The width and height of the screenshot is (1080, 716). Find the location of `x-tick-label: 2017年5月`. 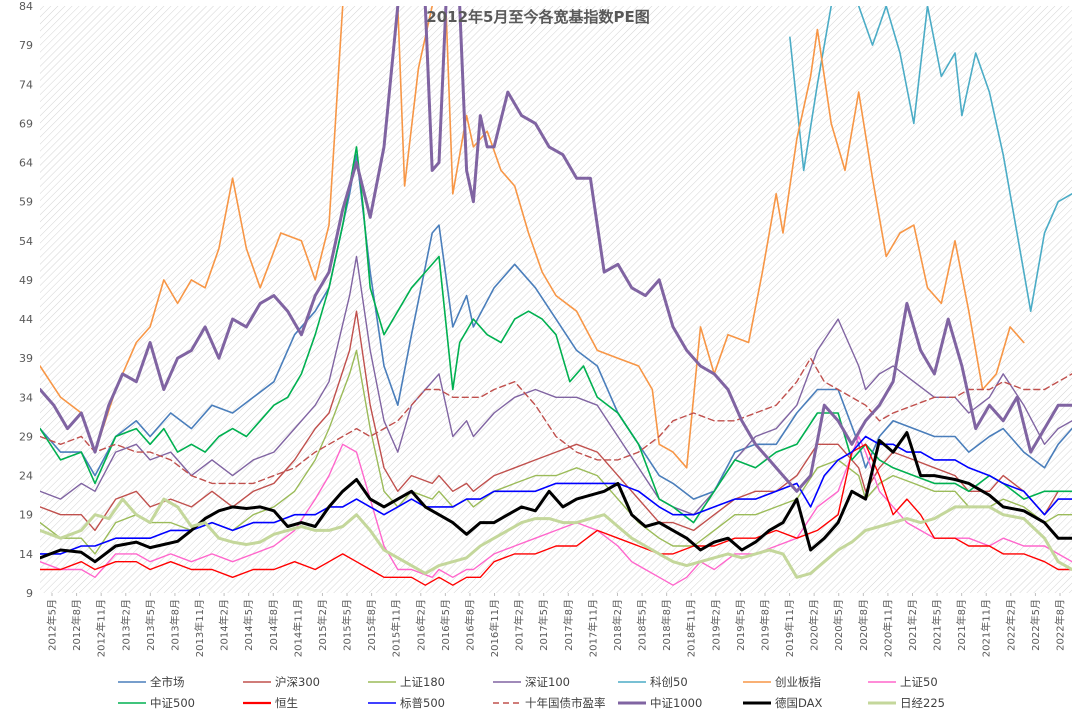

x-tick-label: 2017年5月 is located at coordinates (543, 625).